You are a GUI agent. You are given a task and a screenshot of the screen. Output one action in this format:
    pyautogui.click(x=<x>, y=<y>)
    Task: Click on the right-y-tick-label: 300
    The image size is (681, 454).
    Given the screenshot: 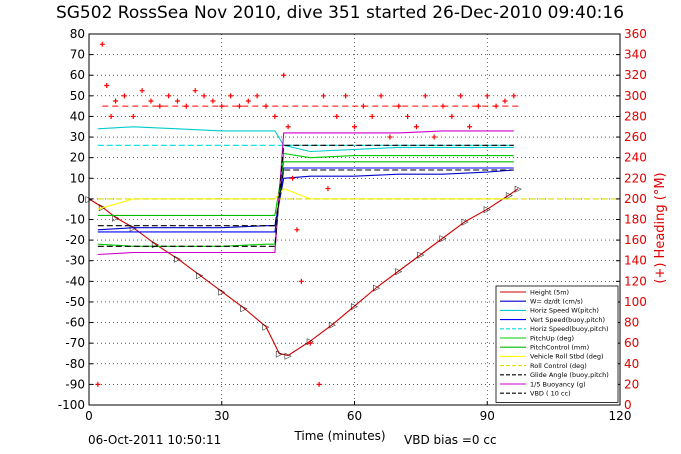 What is the action you would take?
    pyautogui.click(x=635, y=96)
    